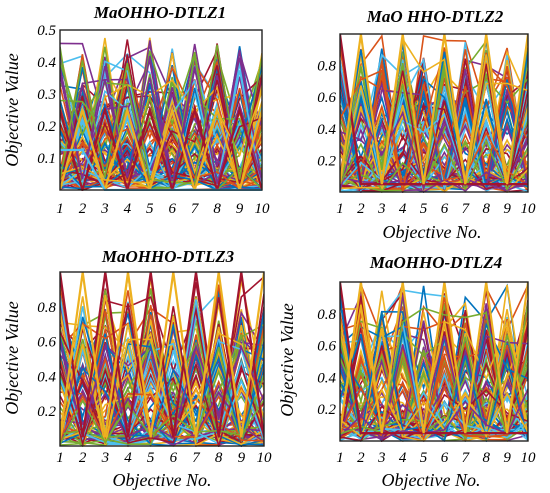  I want to click on chart-title: MaOHHO-DTLZ1, so click(159, 12).